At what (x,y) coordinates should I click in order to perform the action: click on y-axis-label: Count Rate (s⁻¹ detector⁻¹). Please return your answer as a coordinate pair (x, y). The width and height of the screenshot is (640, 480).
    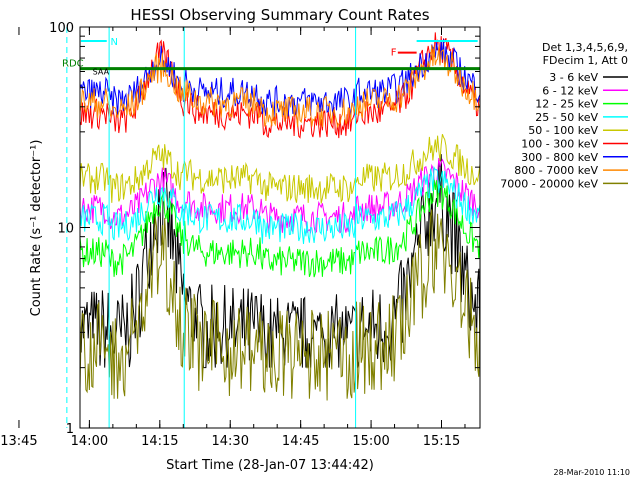
    Looking at the image, I should click on (36, 228).